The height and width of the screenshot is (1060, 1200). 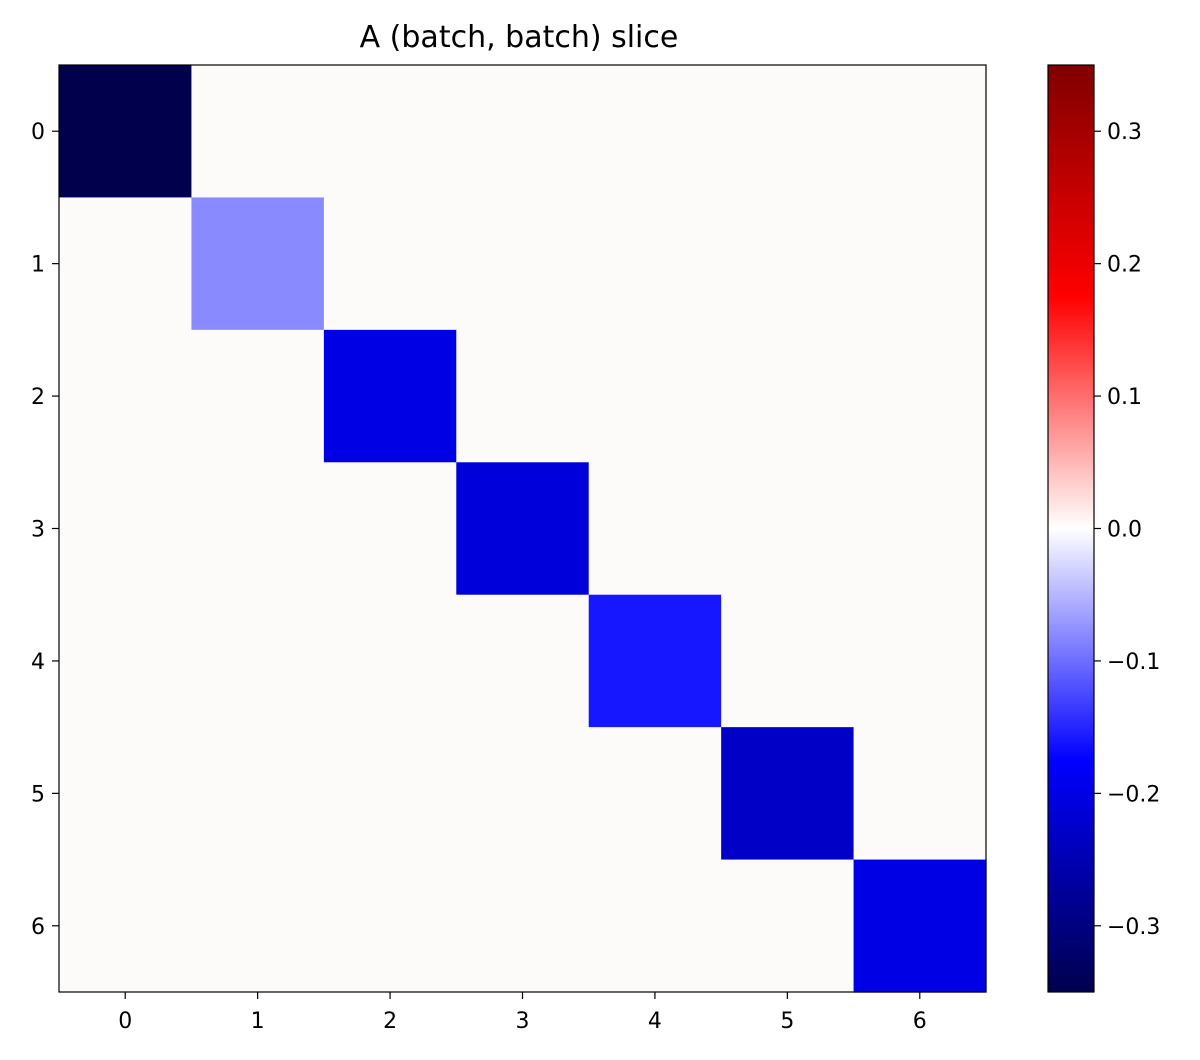 I want to click on y-tick-label-5: 5, so click(x=38, y=794).